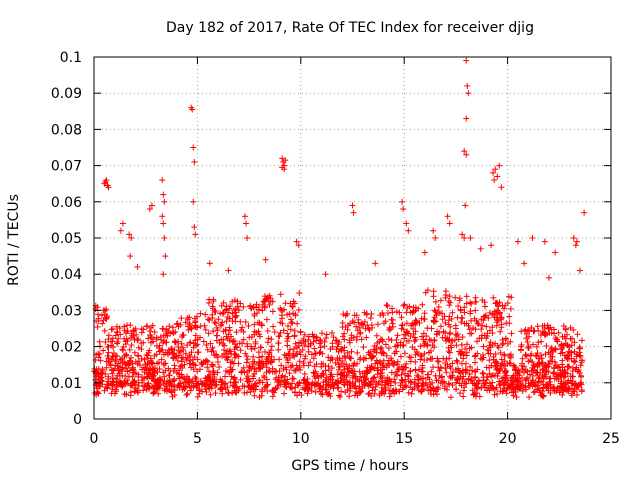 The height and width of the screenshot is (480, 640). I want to click on y-tick-label: 0.09, so click(66, 94).